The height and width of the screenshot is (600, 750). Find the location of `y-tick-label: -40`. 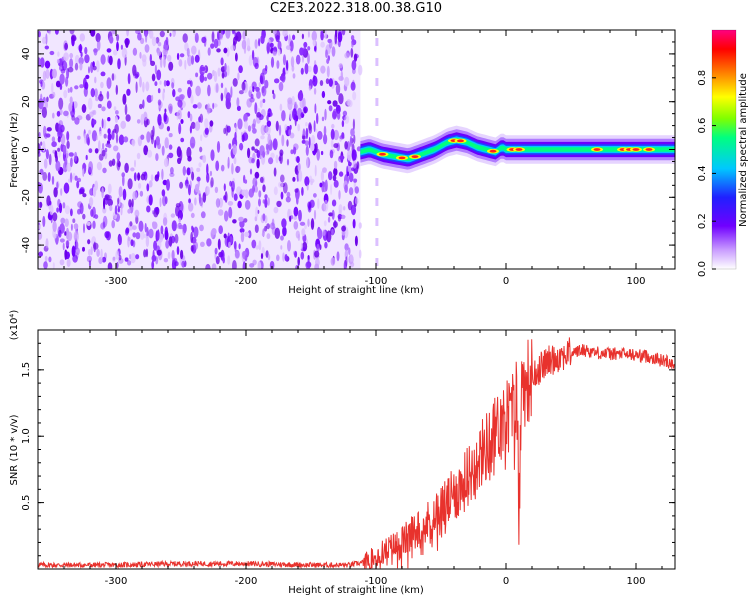

y-tick-label: -40 is located at coordinates (26, 245).